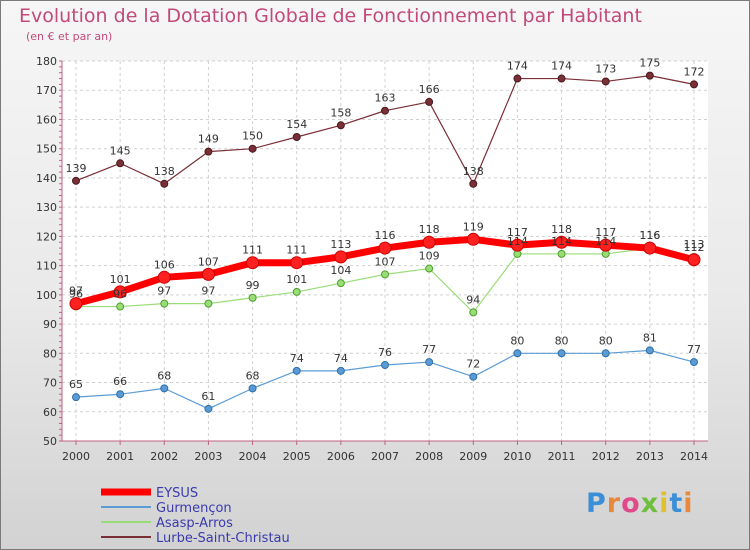 This screenshot has width=750, height=550. I want to click on series-eysus, so click(385, 271).